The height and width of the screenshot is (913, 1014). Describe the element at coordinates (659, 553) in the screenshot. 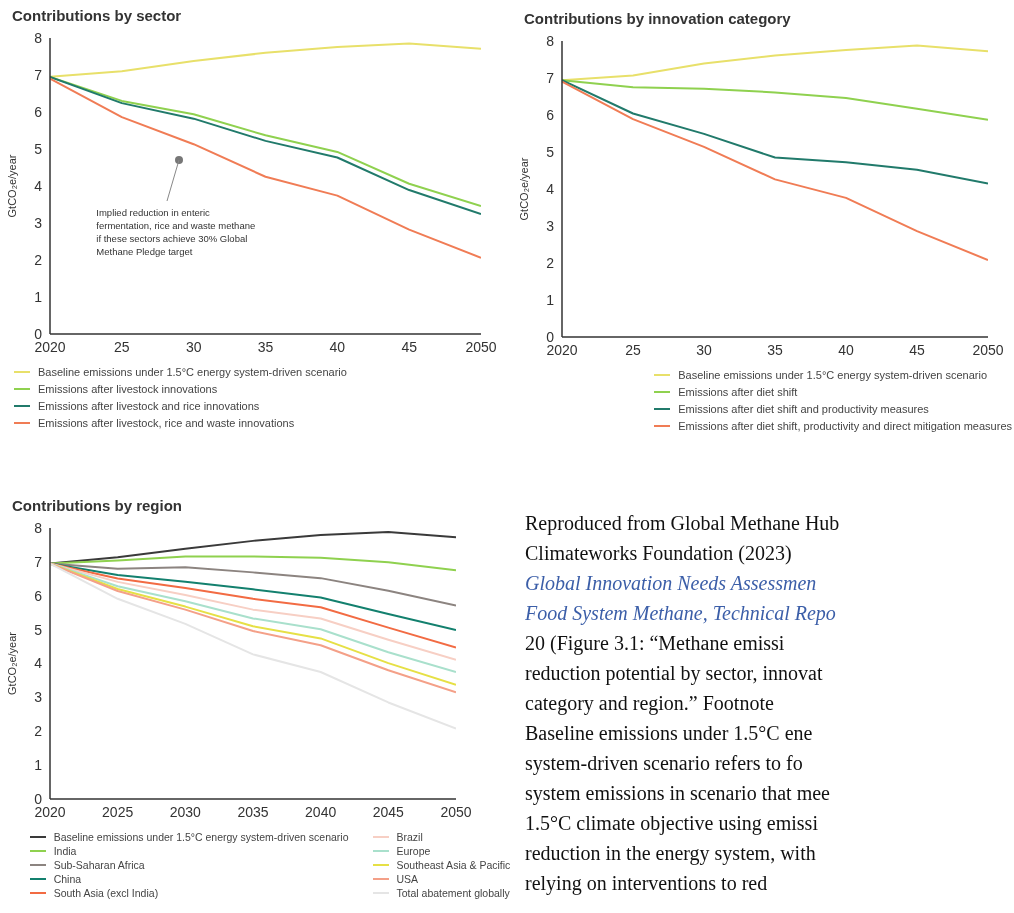

I see `text: Climateworks Foundation (2023)` at that location.